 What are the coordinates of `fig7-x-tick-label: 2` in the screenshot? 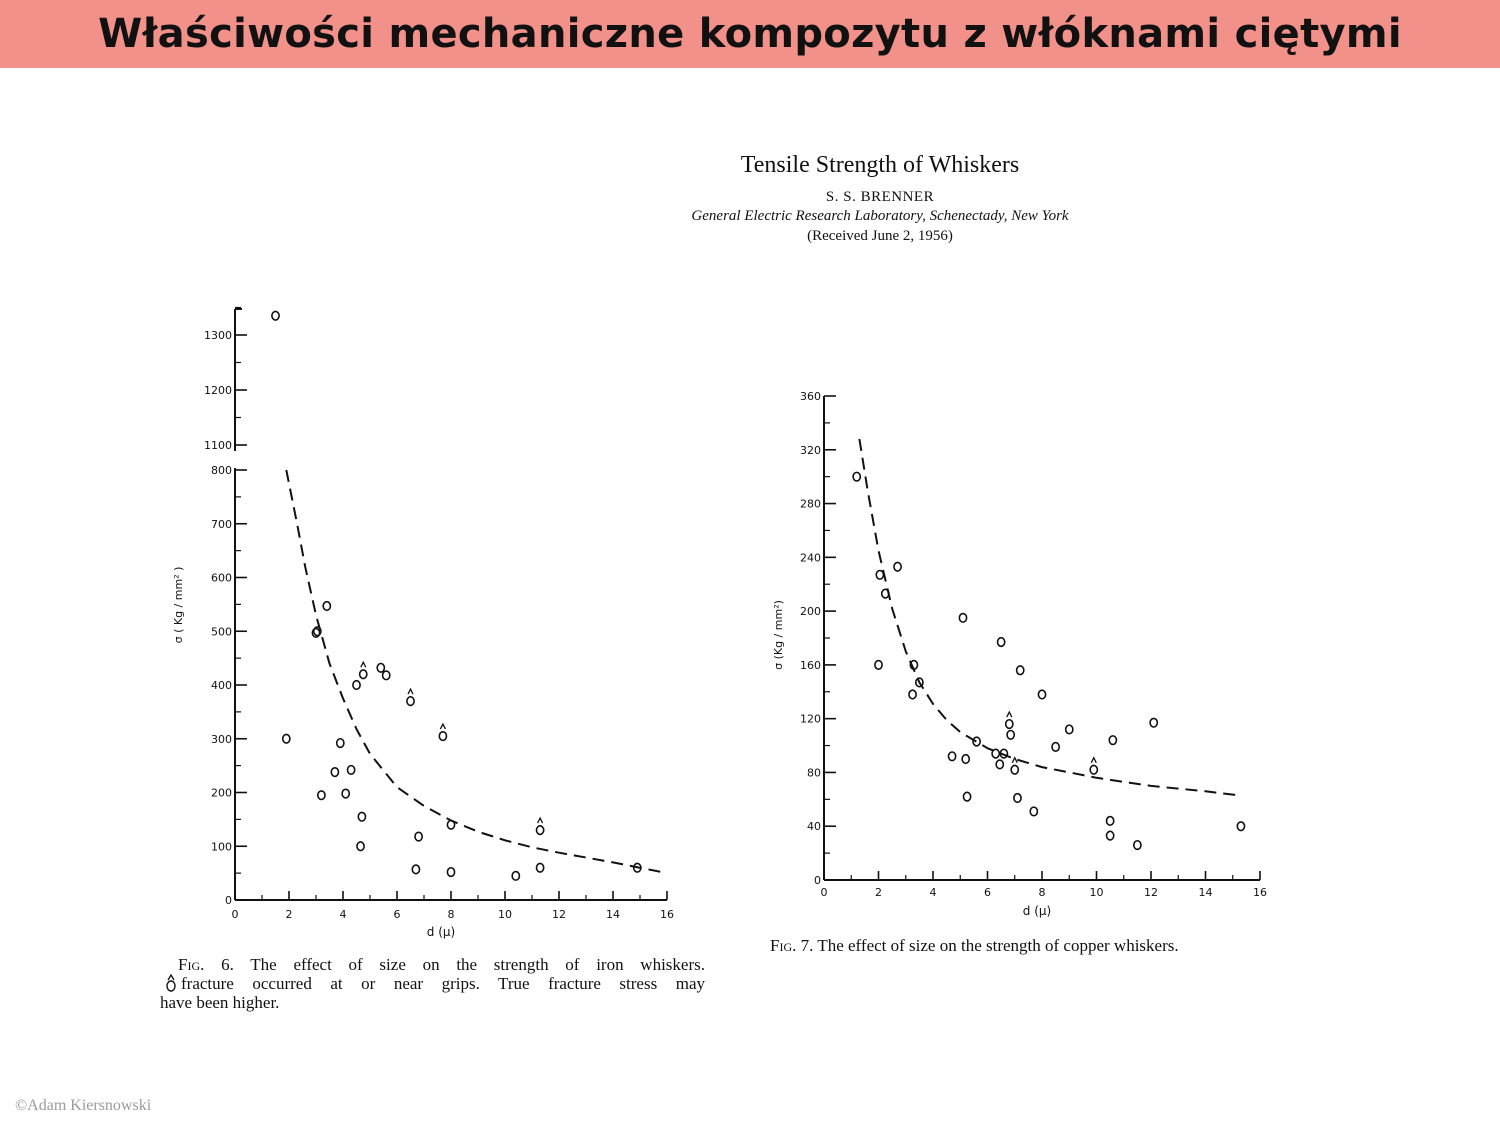 It's located at (878, 892).